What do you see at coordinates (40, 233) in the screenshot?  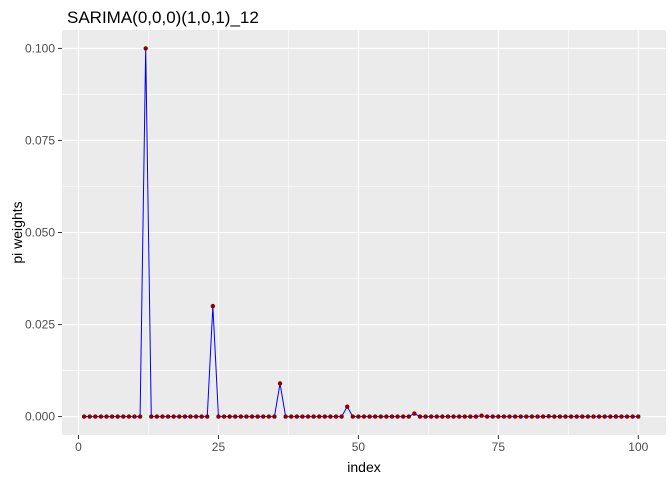 I see `y-tick-label: 0.050` at bounding box center [40, 233].